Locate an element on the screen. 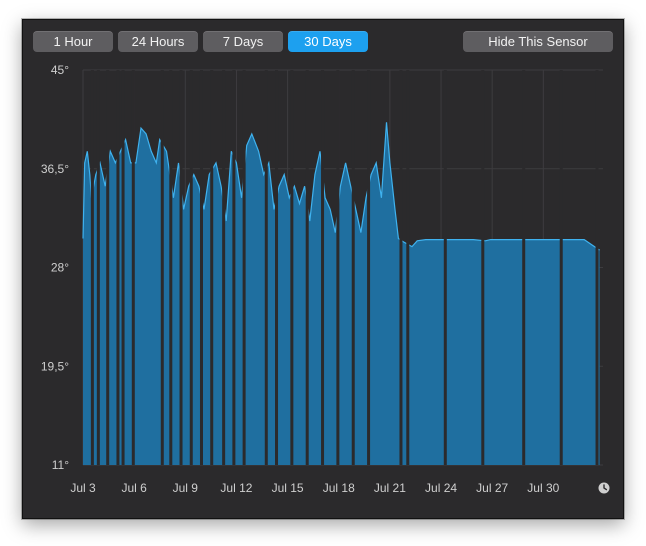 Image resolution: width=646 pixels, height=546 pixels. y-tick-label: 19,5° is located at coordinates (55, 366).